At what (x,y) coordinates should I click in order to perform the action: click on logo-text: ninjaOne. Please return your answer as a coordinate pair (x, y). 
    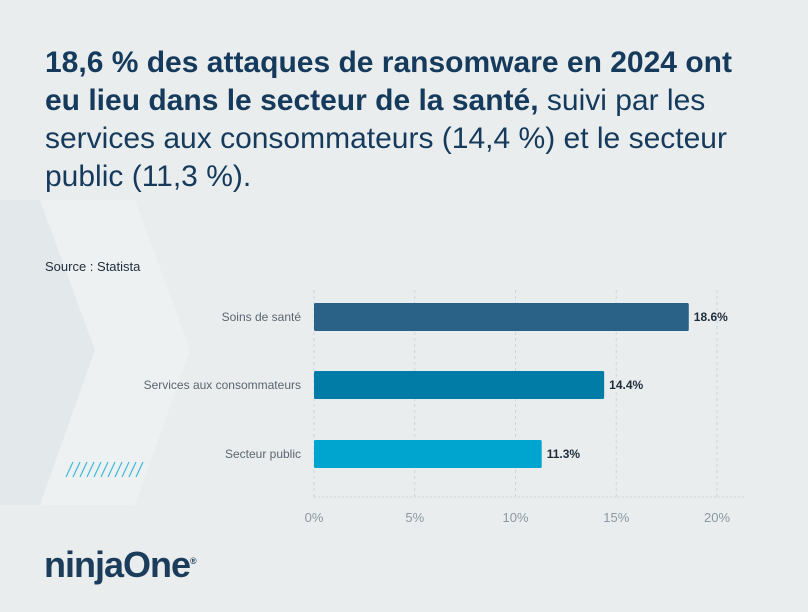
    Looking at the image, I should click on (117, 564).